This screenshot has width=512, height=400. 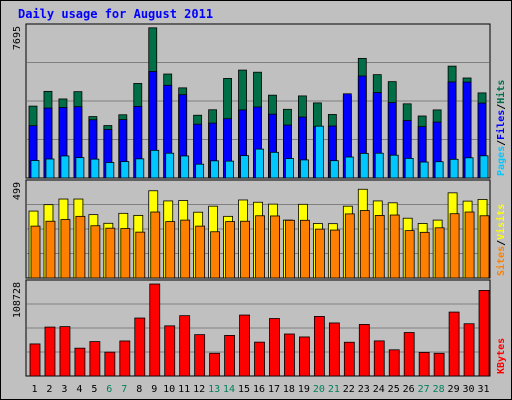 What do you see at coordinates (319, 389) in the screenshot?
I see `x-tick-label: 20` at bounding box center [319, 389].